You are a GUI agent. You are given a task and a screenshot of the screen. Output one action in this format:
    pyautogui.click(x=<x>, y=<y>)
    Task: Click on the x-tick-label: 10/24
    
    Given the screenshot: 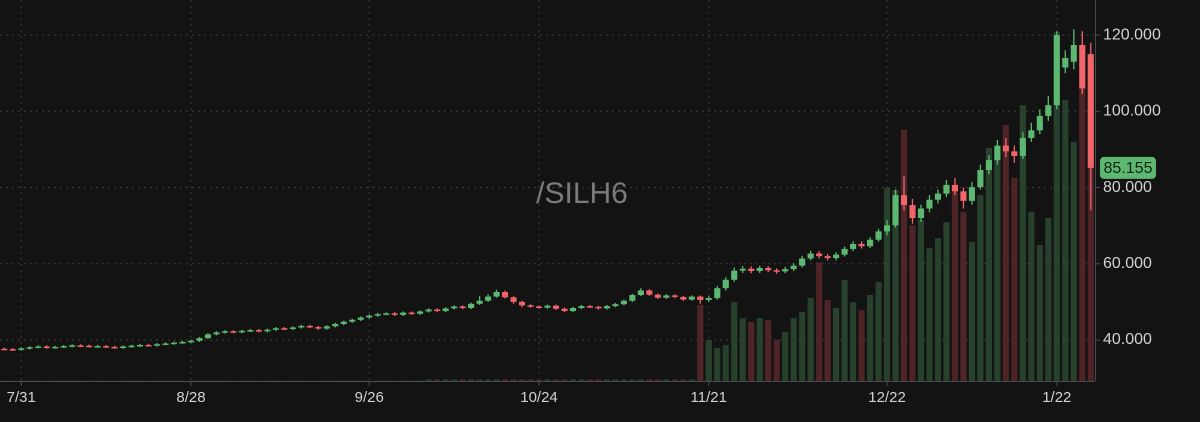 What is the action you would take?
    pyautogui.click(x=539, y=397)
    